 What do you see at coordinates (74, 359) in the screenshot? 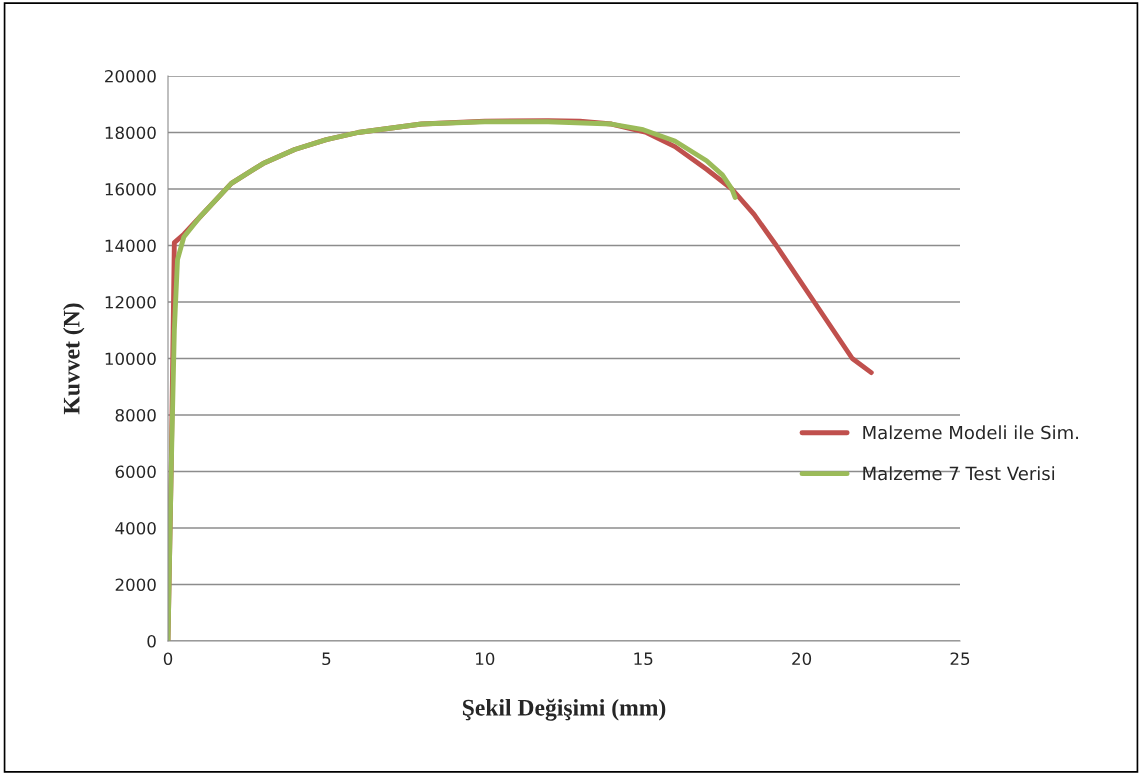
I see `y-axis-title: Kuvvet (N)` at bounding box center [74, 359].